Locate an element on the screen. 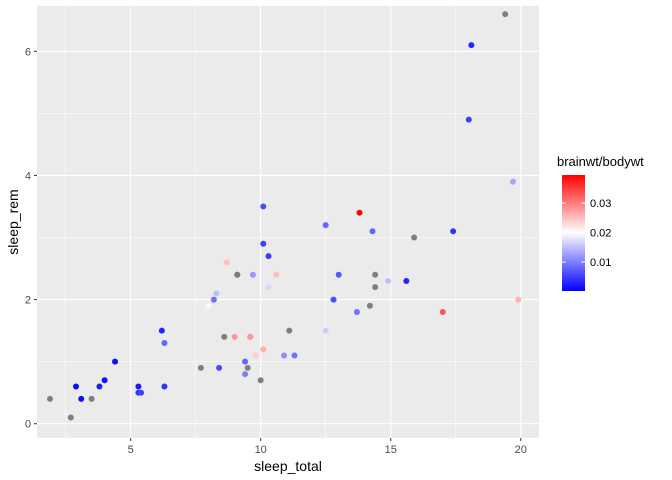 This screenshot has height=480, width=672. x-tick-label: 15 is located at coordinates (391, 450).